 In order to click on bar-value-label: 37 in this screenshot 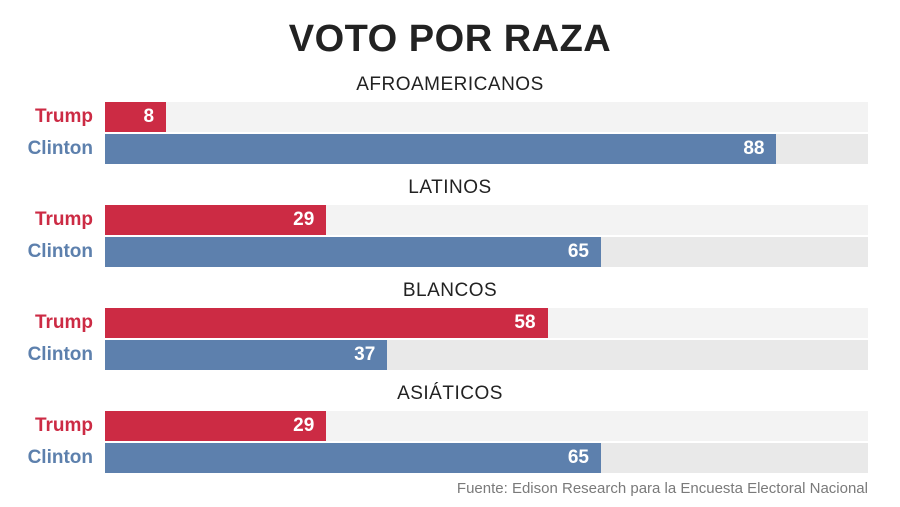, I will do `click(365, 354)`.